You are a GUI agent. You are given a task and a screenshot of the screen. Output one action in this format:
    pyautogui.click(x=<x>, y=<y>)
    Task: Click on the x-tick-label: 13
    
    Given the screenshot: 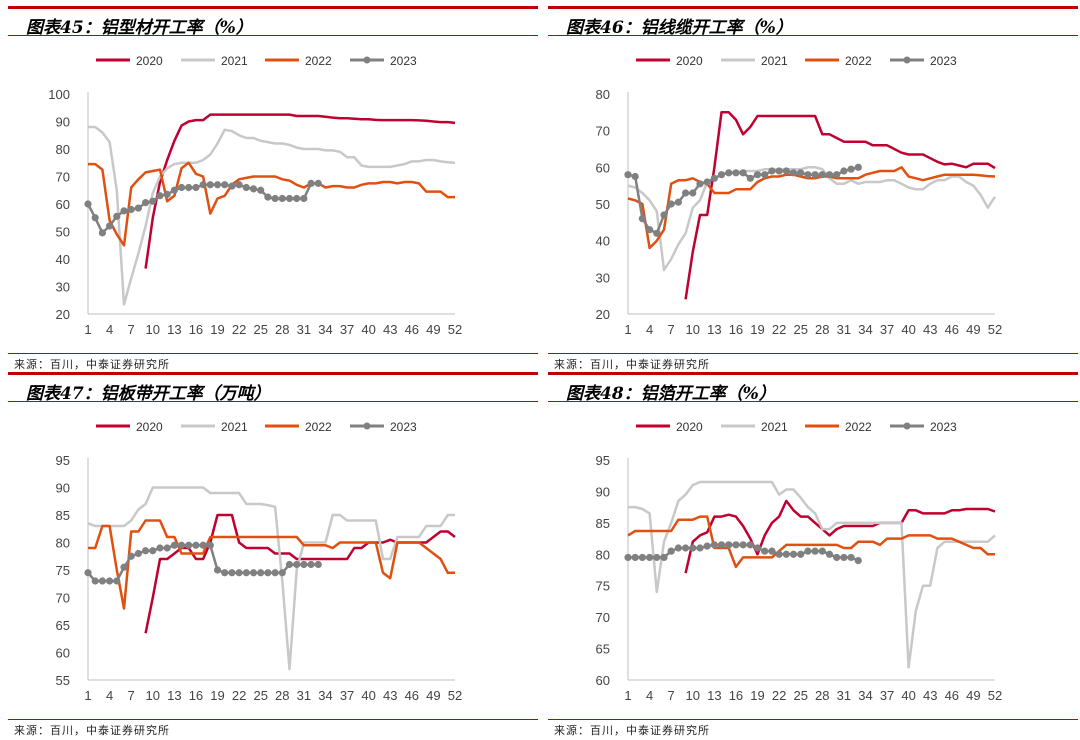 What is the action you would take?
    pyautogui.click(x=174, y=695)
    